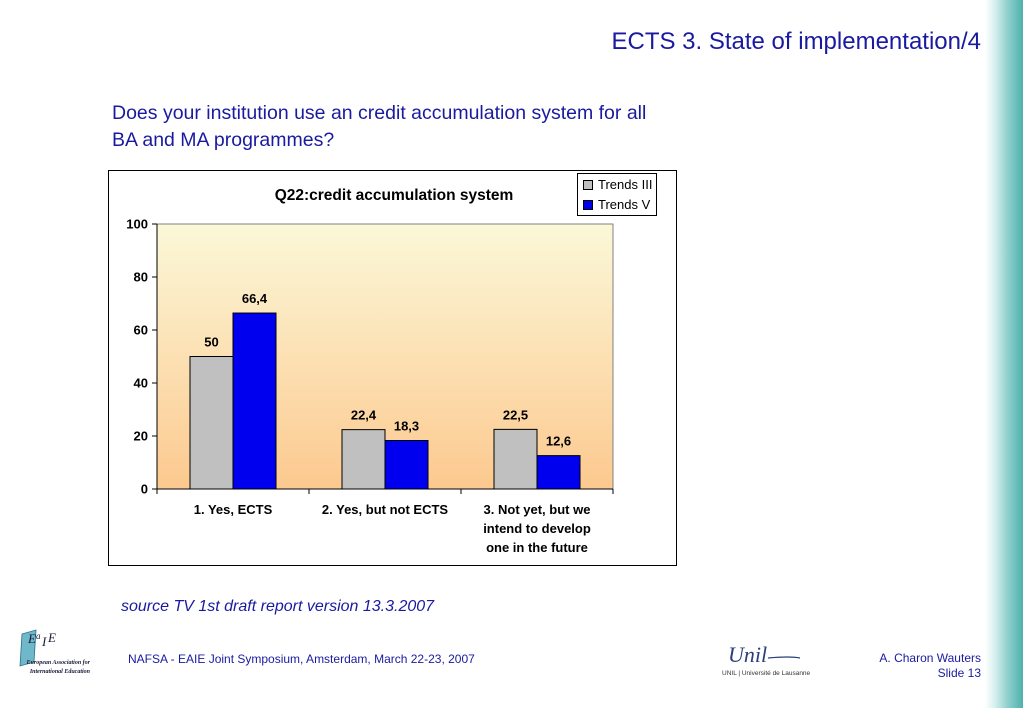  Describe the element at coordinates (394, 195) in the screenshot. I see `chart-title: Q22:credit accumulation system` at that location.